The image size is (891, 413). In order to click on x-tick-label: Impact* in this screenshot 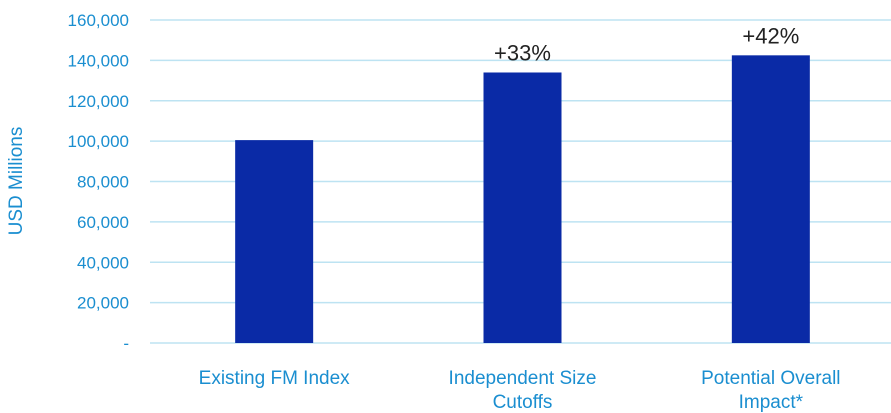, I will do `click(771, 402)`.